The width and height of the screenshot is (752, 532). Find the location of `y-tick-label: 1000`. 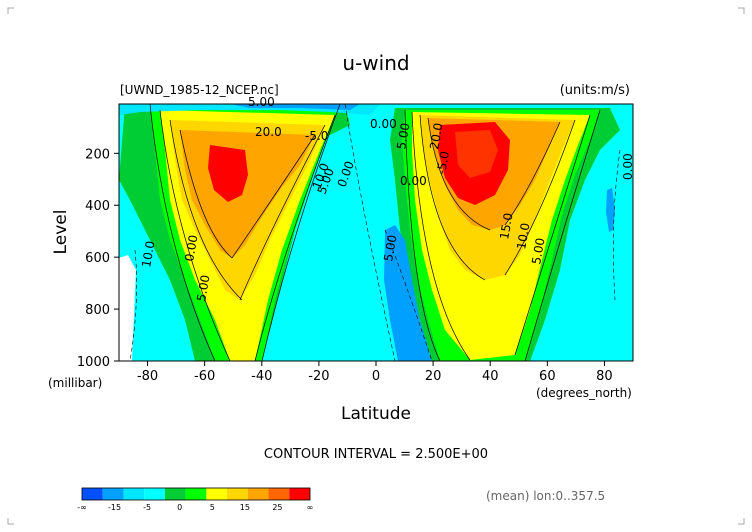

y-tick-label: 1000 is located at coordinates (93, 362).